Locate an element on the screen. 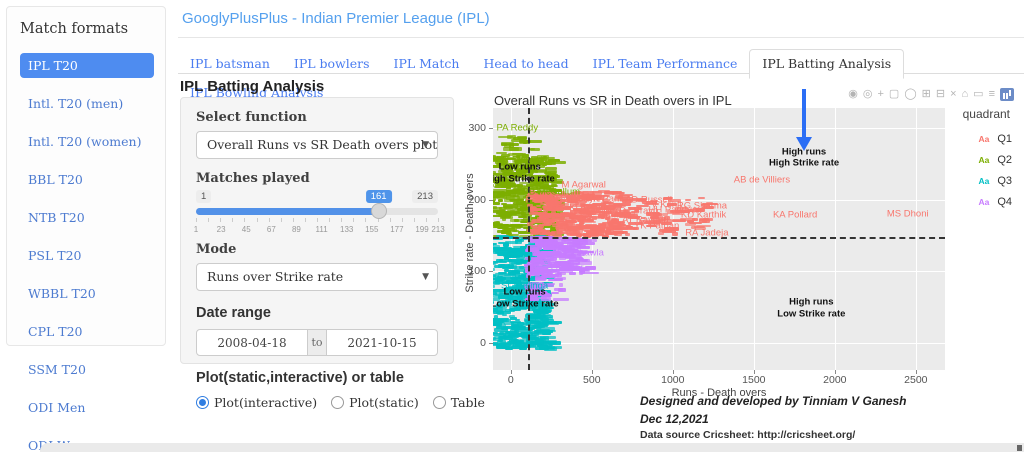 Image resolution: width=1024 pixels, height=452 pixels. legend-entry-q4: Aa Q4 is located at coordinates (995, 202).